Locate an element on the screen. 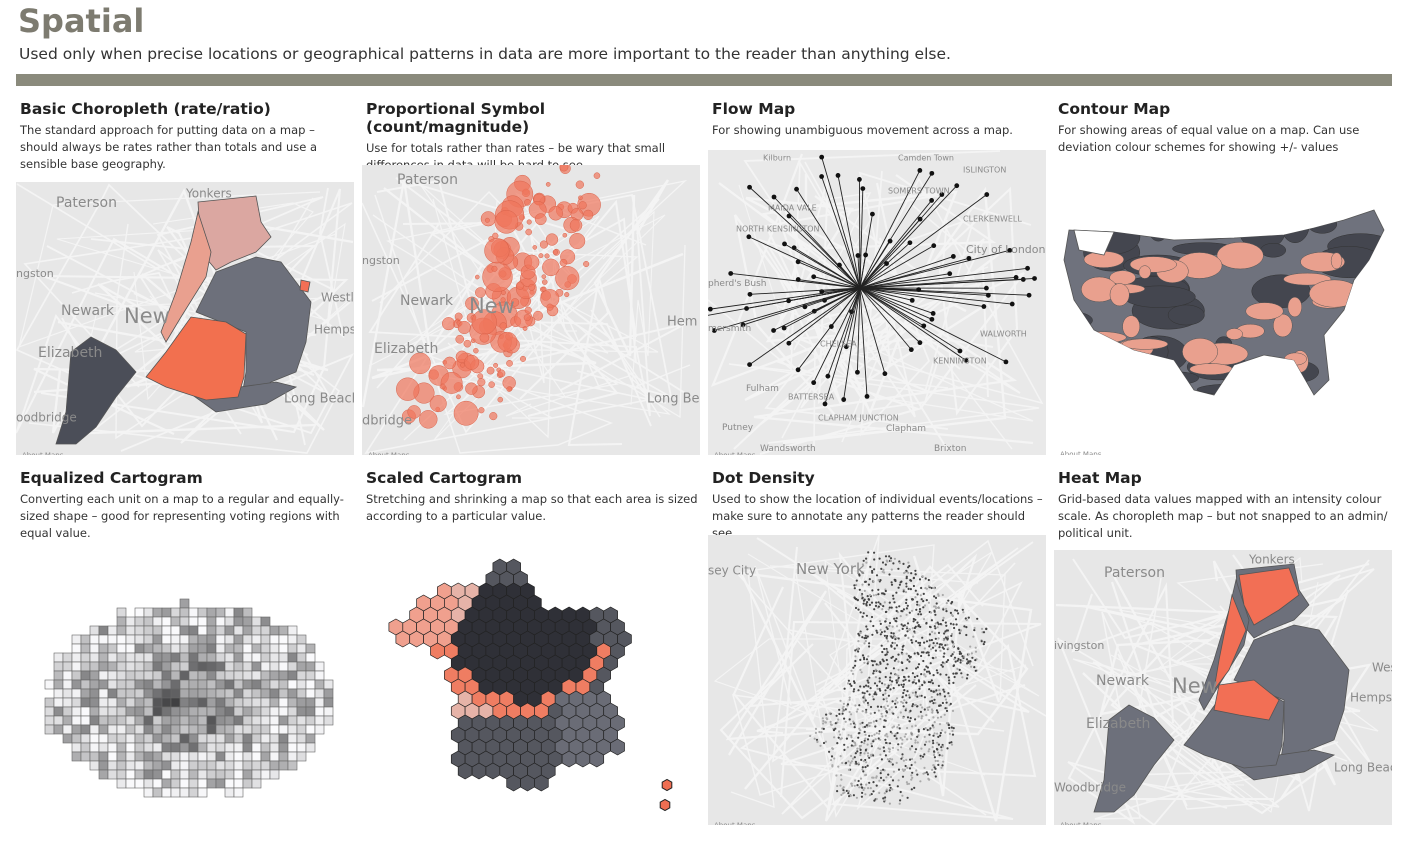 This screenshot has height=862, width=1410. flow-end is located at coordinates (932, 200).